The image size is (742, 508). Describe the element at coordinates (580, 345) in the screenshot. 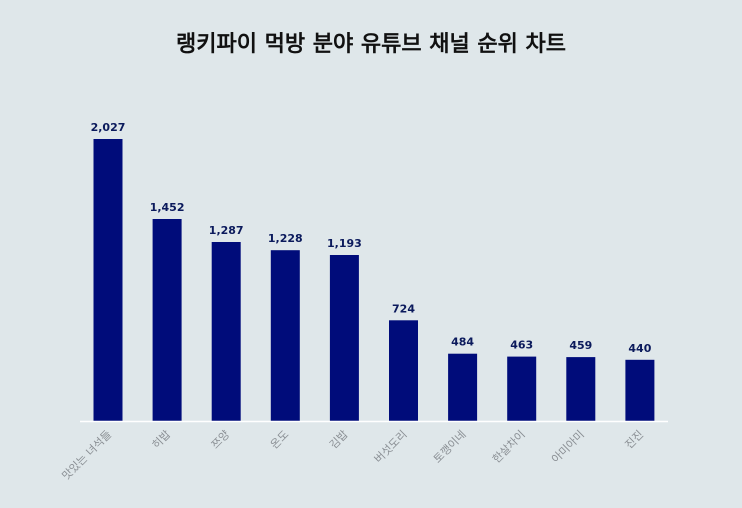

I see `value-label-9: 459` at that location.